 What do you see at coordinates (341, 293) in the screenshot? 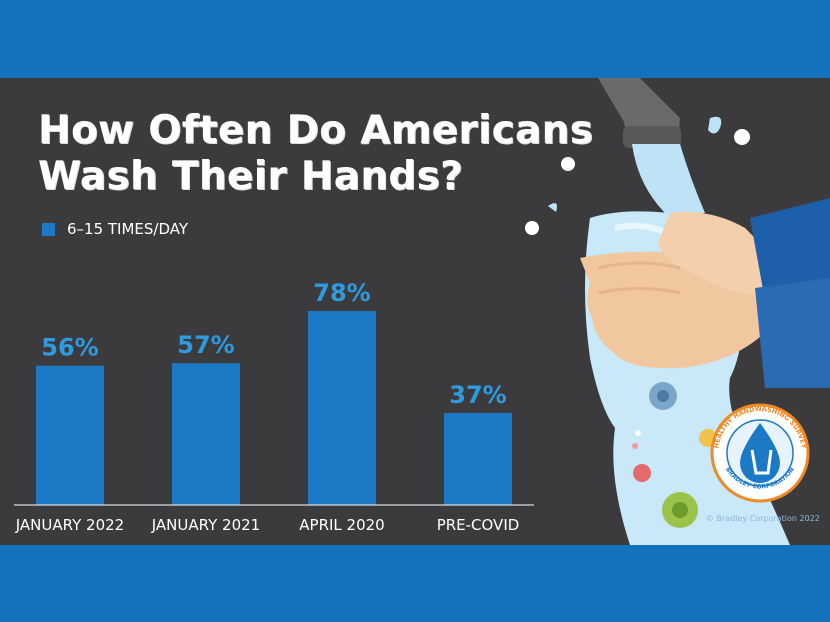
I see `data-label-3: 78%` at bounding box center [341, 293].